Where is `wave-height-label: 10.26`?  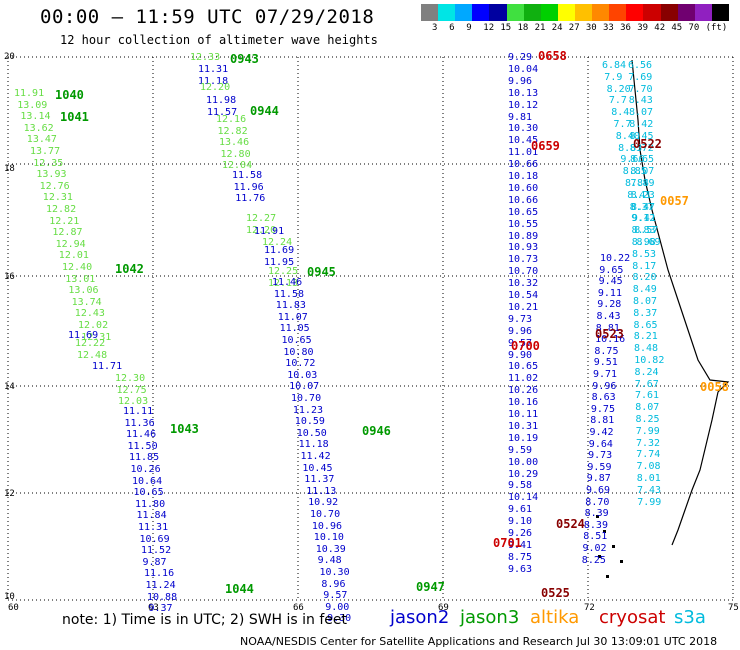
wave-height-label: 10.26 is located at coordinates (145, 469).